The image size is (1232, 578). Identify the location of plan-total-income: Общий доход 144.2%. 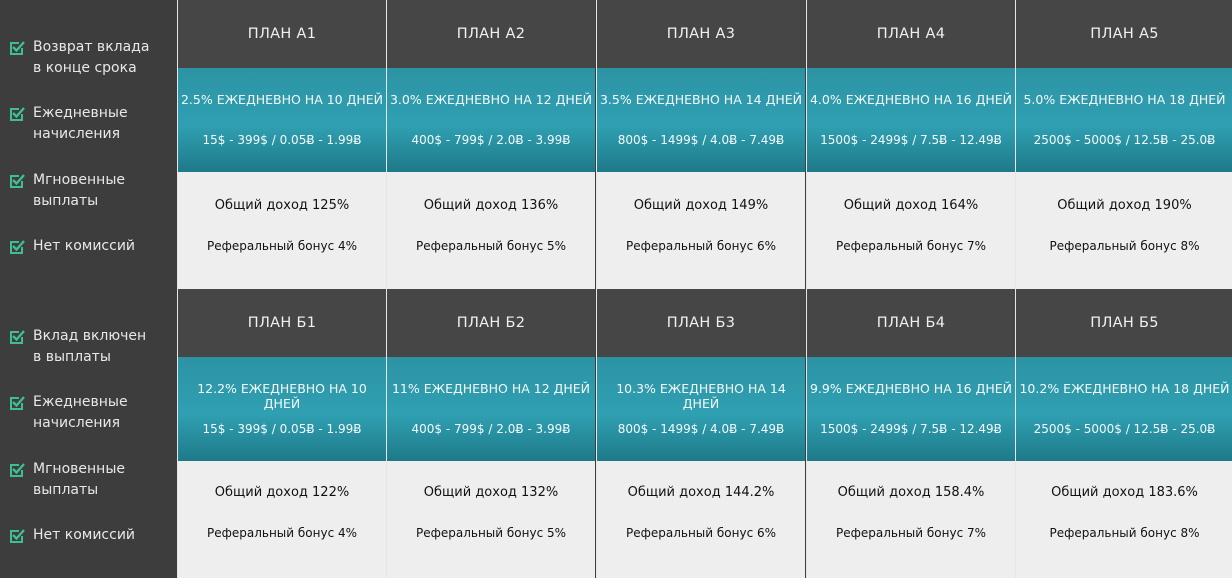
(701, 492).